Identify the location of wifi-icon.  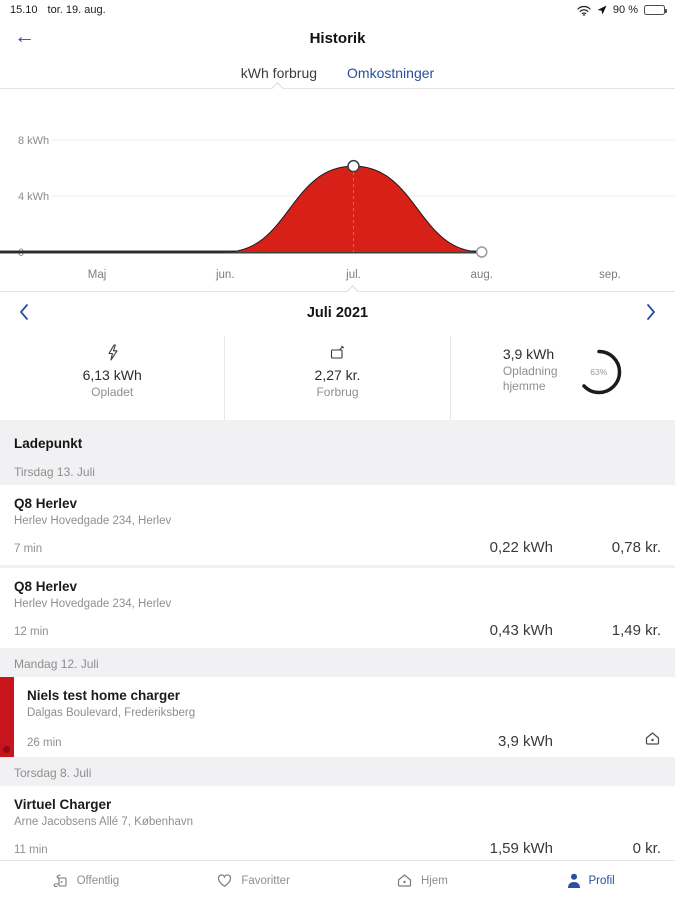
(584, 10).